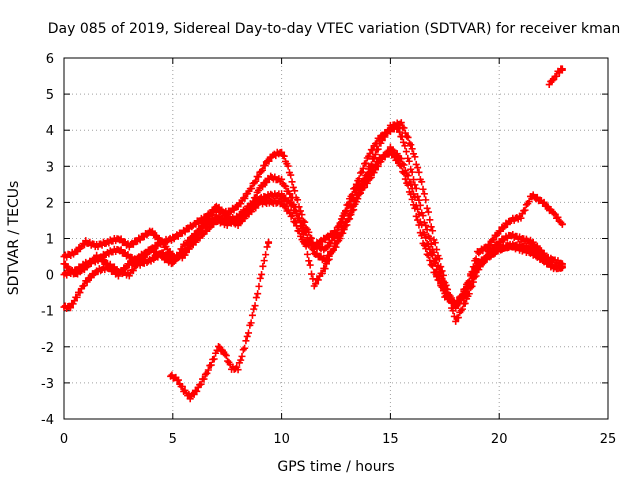  Describe the element at coordinates (47, 348) in the screenshot. I see `y-tick-label: -2` at that location.